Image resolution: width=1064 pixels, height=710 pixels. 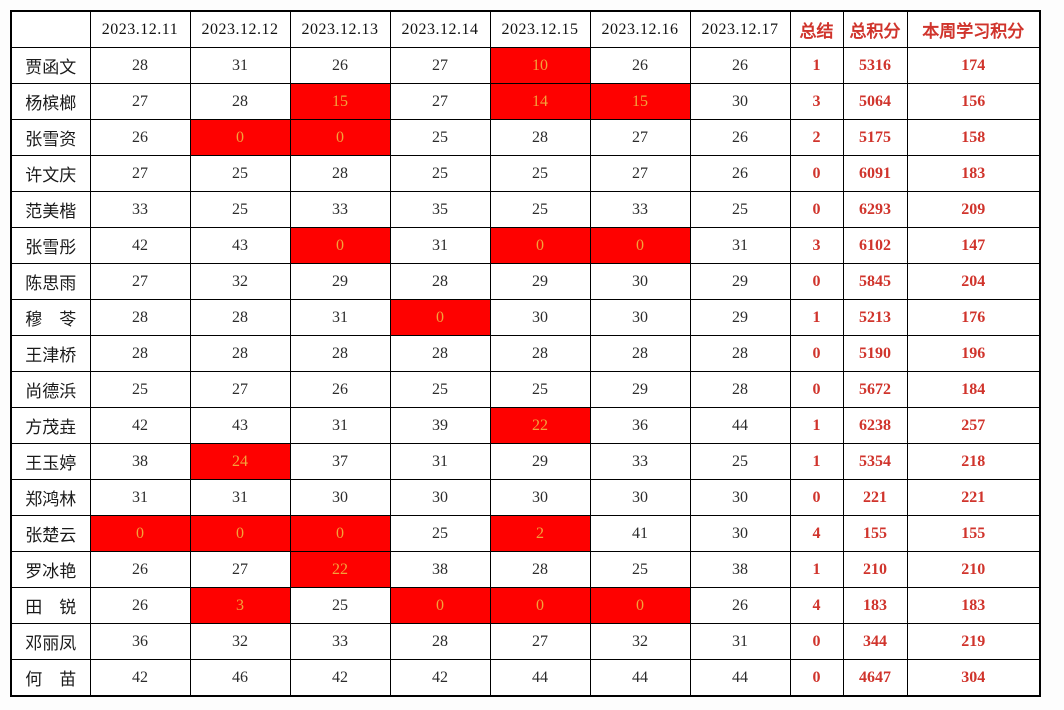 What do you see at coordinates (50, 29) in the screenshot?
I see `corner-cell` at bounding box center [50, 29].